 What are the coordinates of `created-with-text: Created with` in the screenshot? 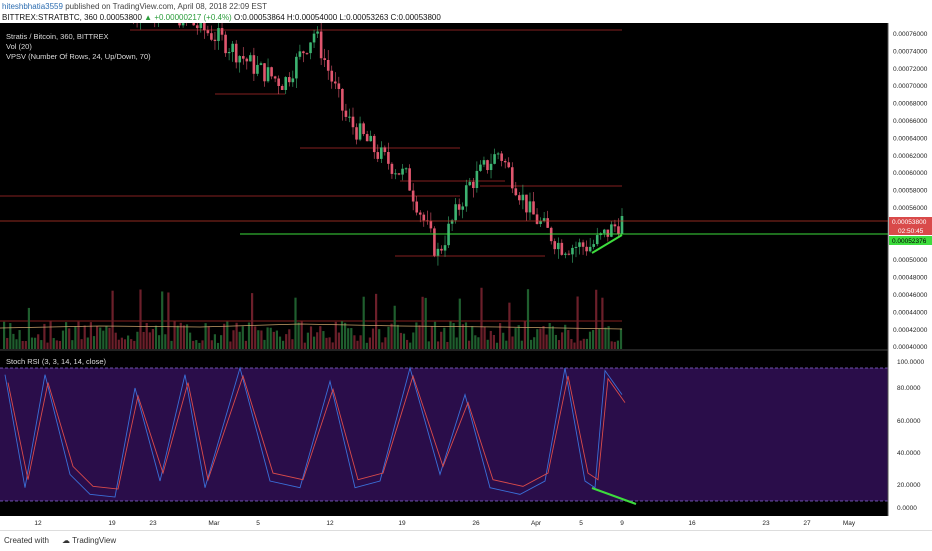 It's located at (26, 540).